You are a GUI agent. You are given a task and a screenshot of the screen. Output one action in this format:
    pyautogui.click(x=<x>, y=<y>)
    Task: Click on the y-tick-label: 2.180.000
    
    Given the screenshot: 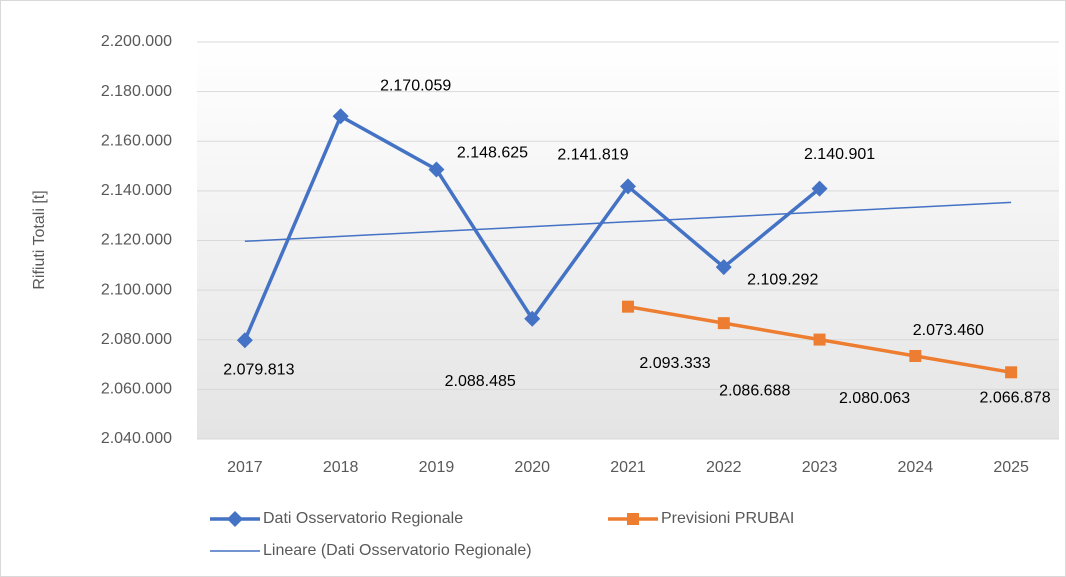 What is the action you would take?
    pyautogui.click(x=136, y=91)
    